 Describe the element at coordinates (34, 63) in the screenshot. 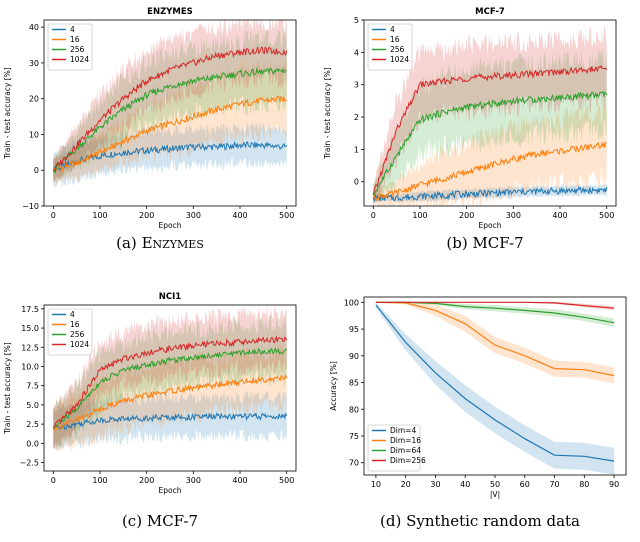

I see `y-tick-label: 30` at that location.